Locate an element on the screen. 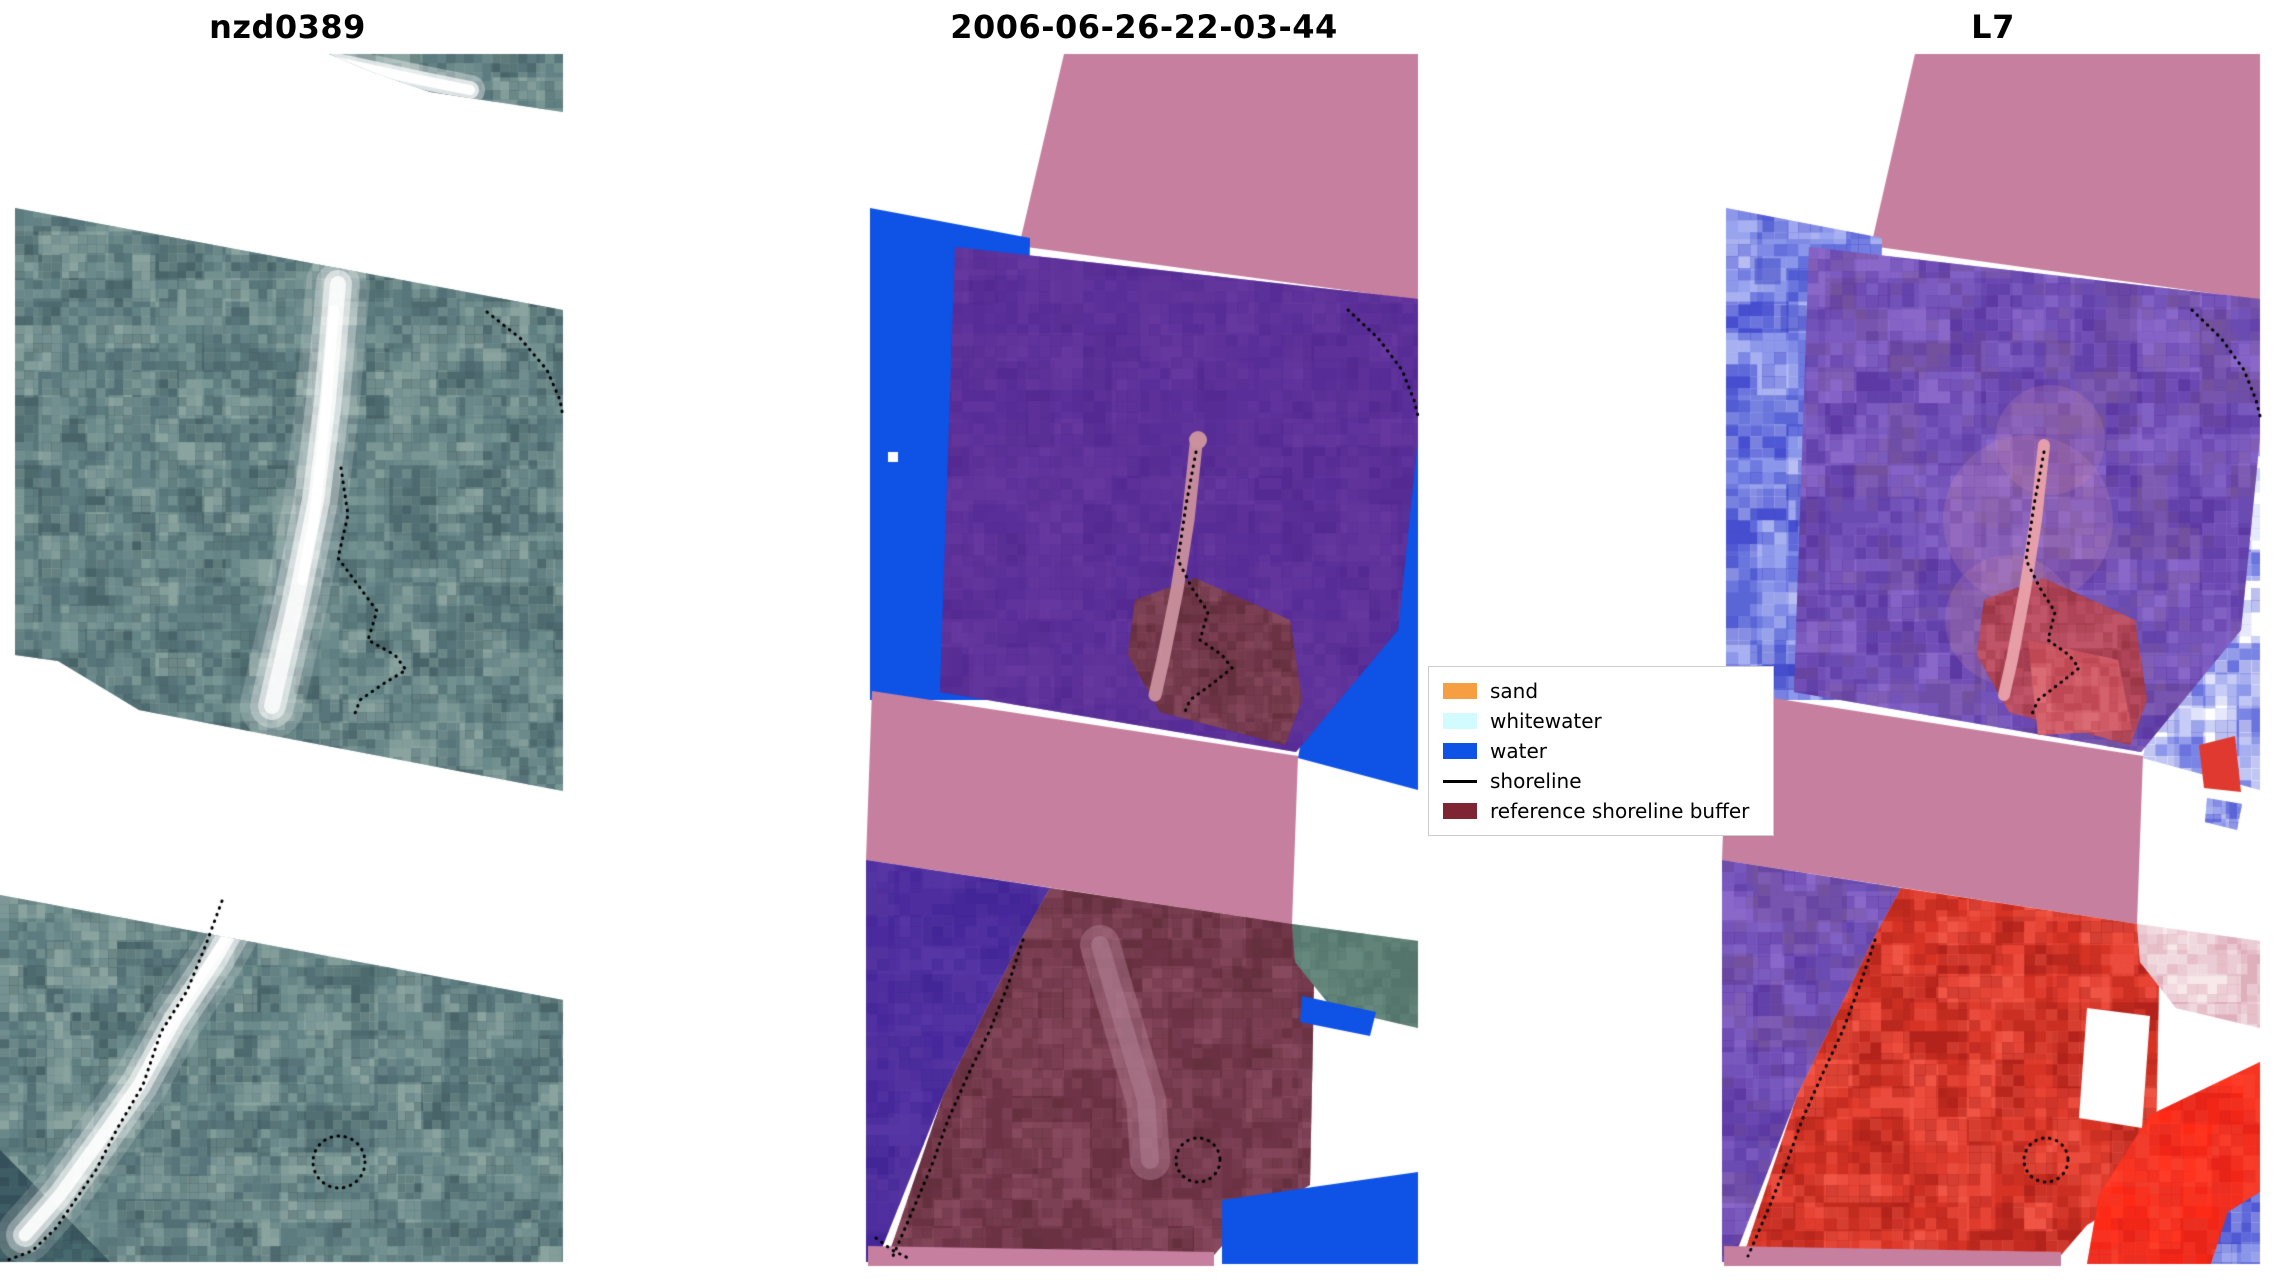 The width and height of the screenshot is (2292, 1283). panel-title-rgb: nzd0389 is located at coordinates (287, 27).